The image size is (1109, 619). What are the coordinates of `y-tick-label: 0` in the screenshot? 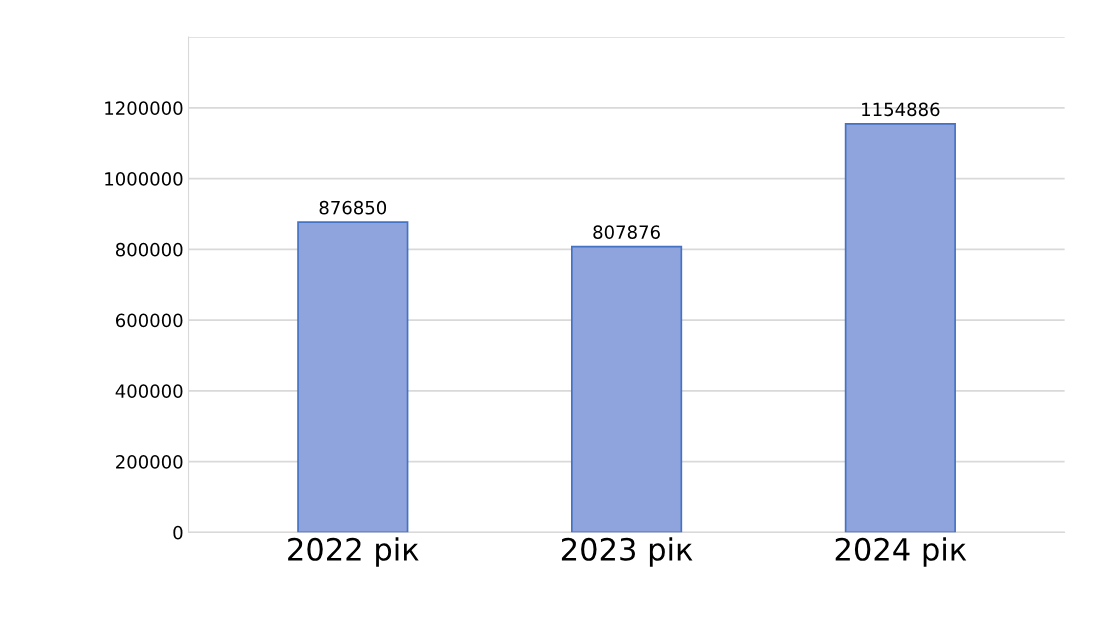 It's located at (178, 532).